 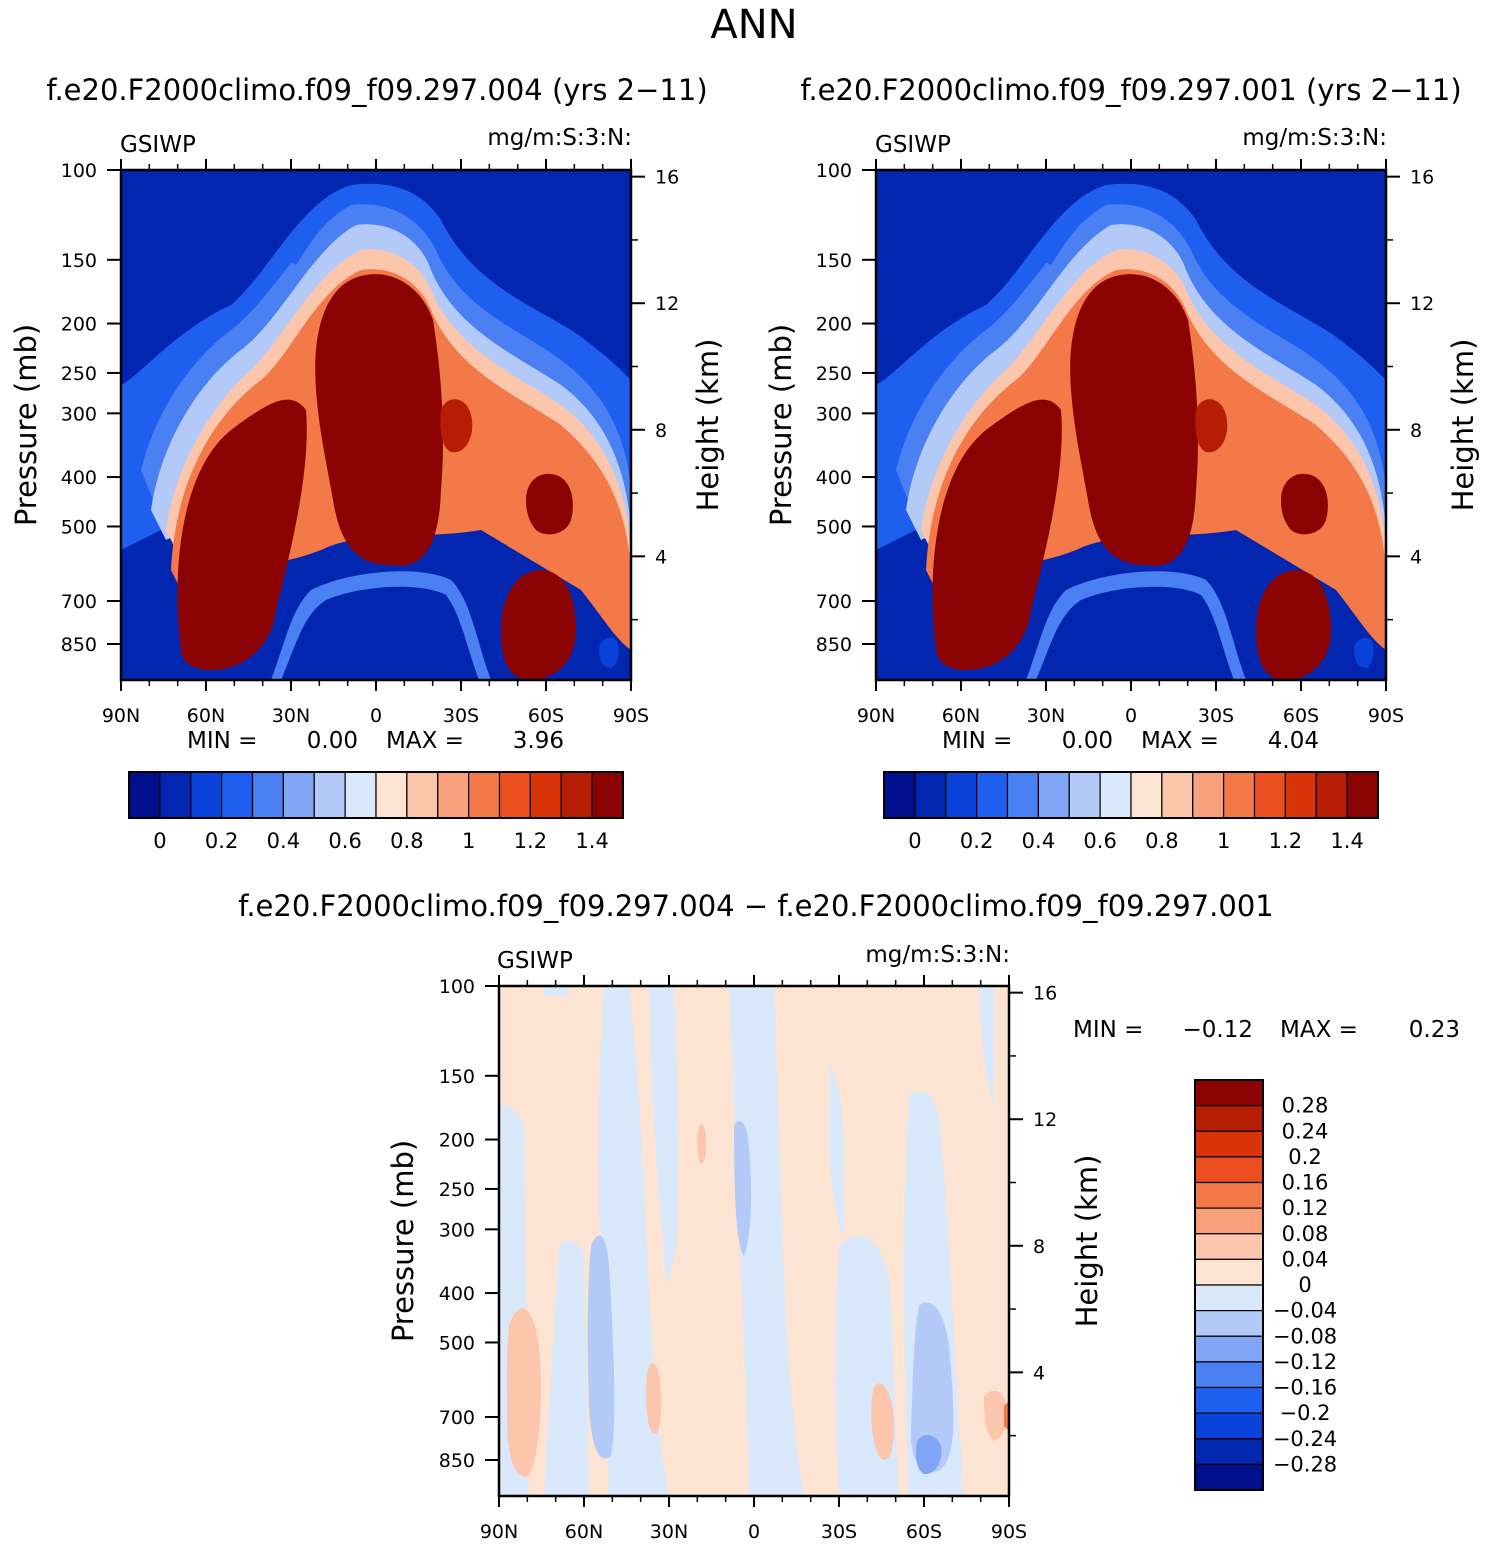 What do you see at coordinates (1305, 1234) in the screenshot?
I see `colorbar-tick-label: 0.08` at bounding box center [1305, 1234].